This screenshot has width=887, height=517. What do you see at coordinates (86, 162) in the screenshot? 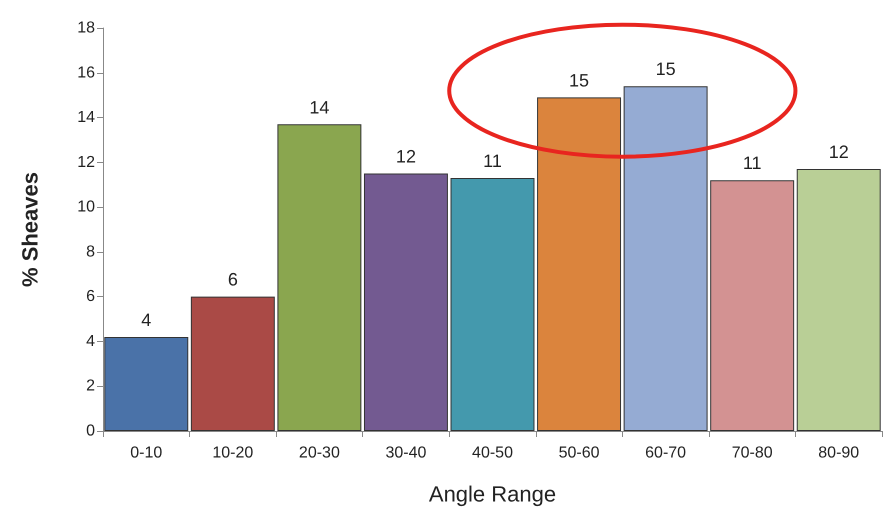
I see `y-tick-label: 12` at bounding box center [86, 162].